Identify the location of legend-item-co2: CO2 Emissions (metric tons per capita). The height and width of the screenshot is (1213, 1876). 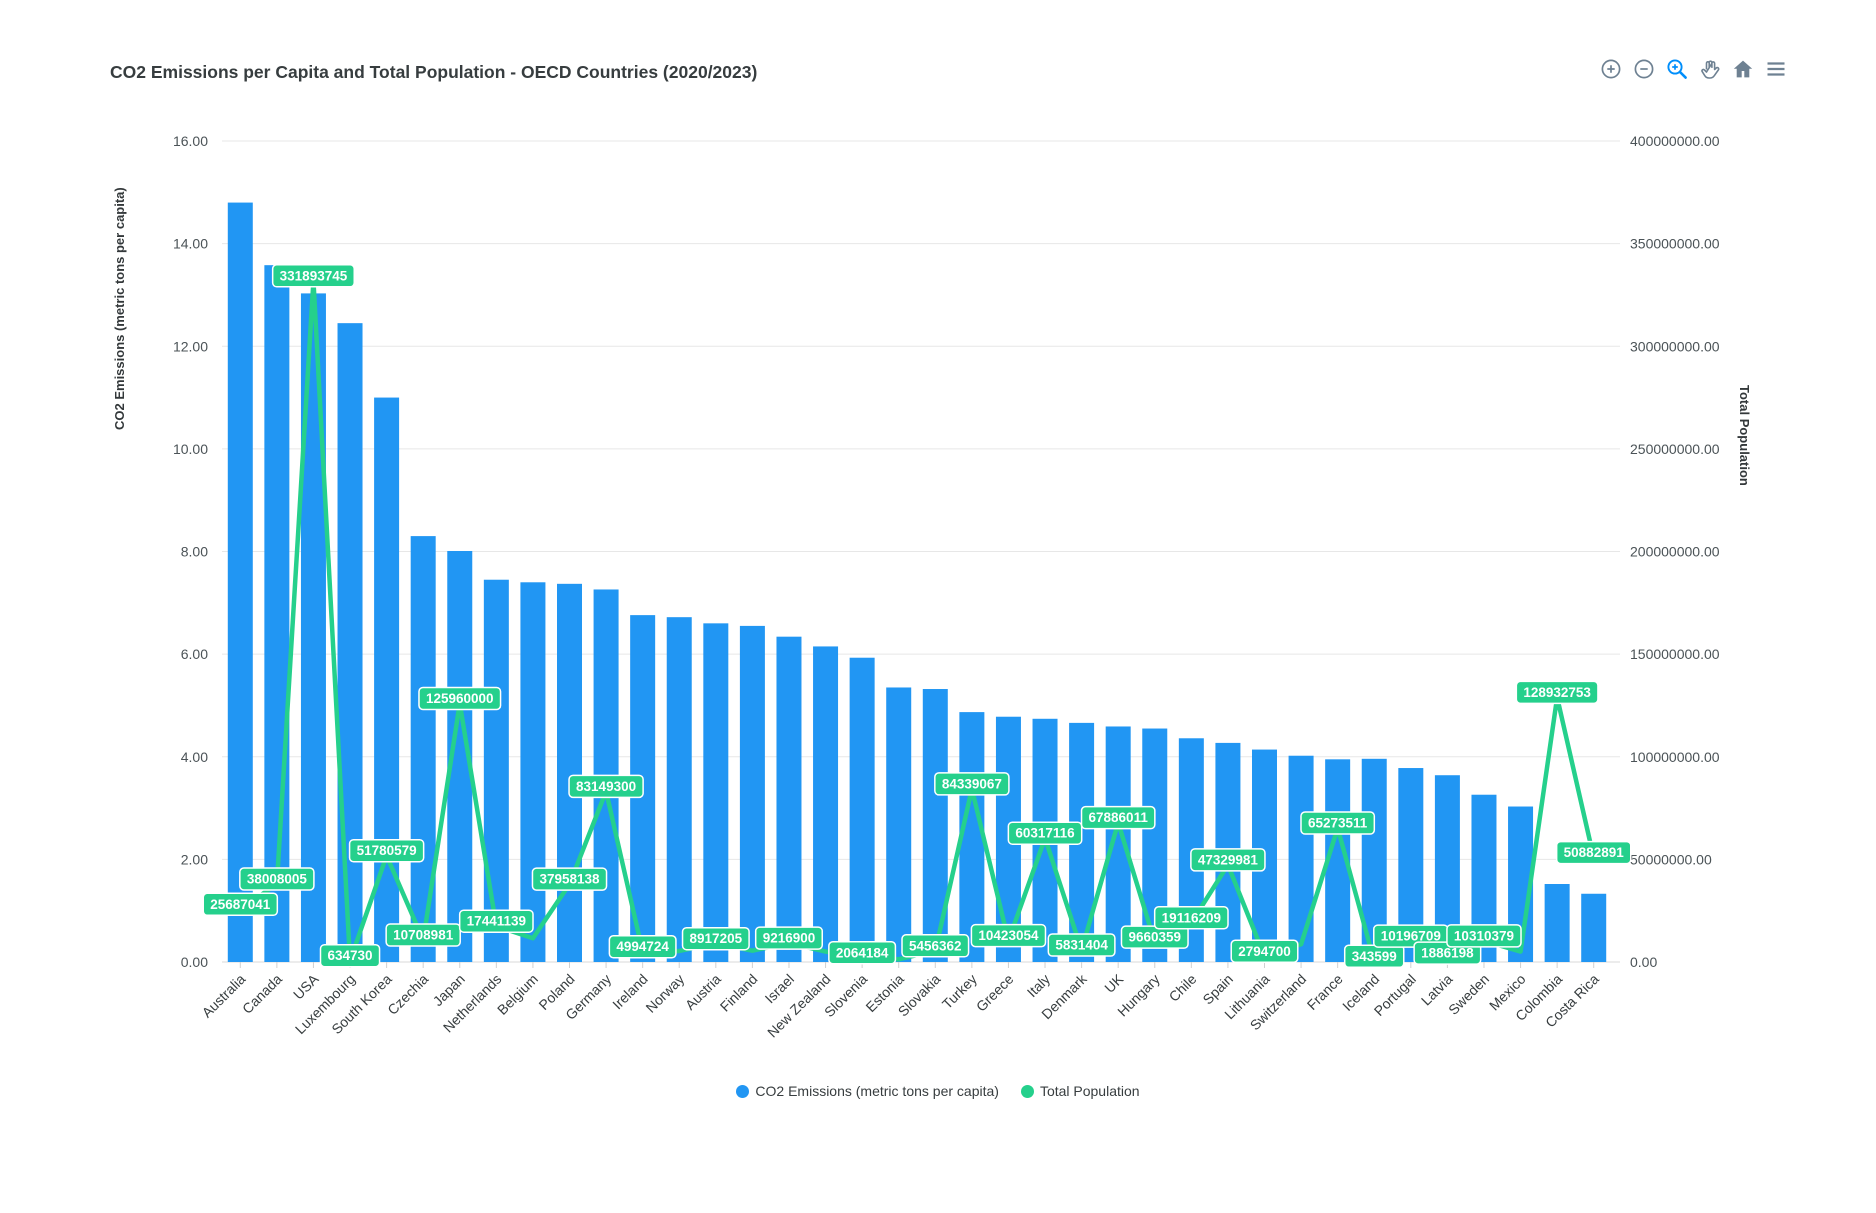
(867, 1091).